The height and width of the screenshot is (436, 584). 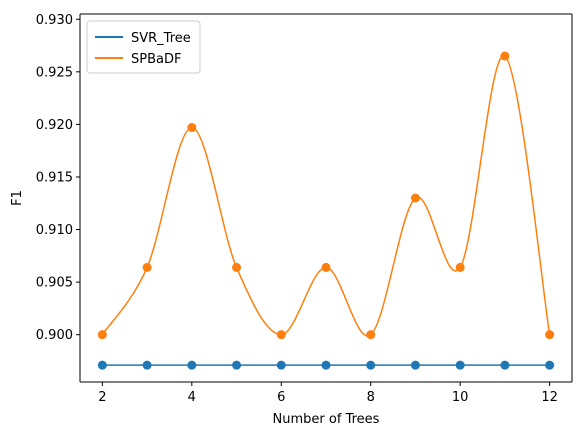 I want to click on x-tick-label-12: 12, so click(x=549, y=397).